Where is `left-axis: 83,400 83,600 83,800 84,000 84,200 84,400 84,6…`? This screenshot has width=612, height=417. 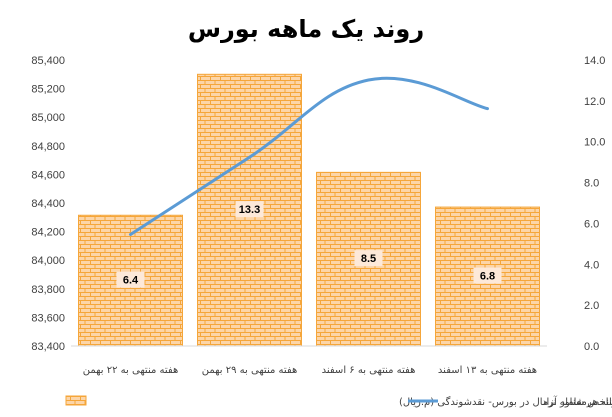 left-axis: 83,400 83,600 83,800 84,000 84,200 84,400 84,6… is located at coordinates (48, 204).